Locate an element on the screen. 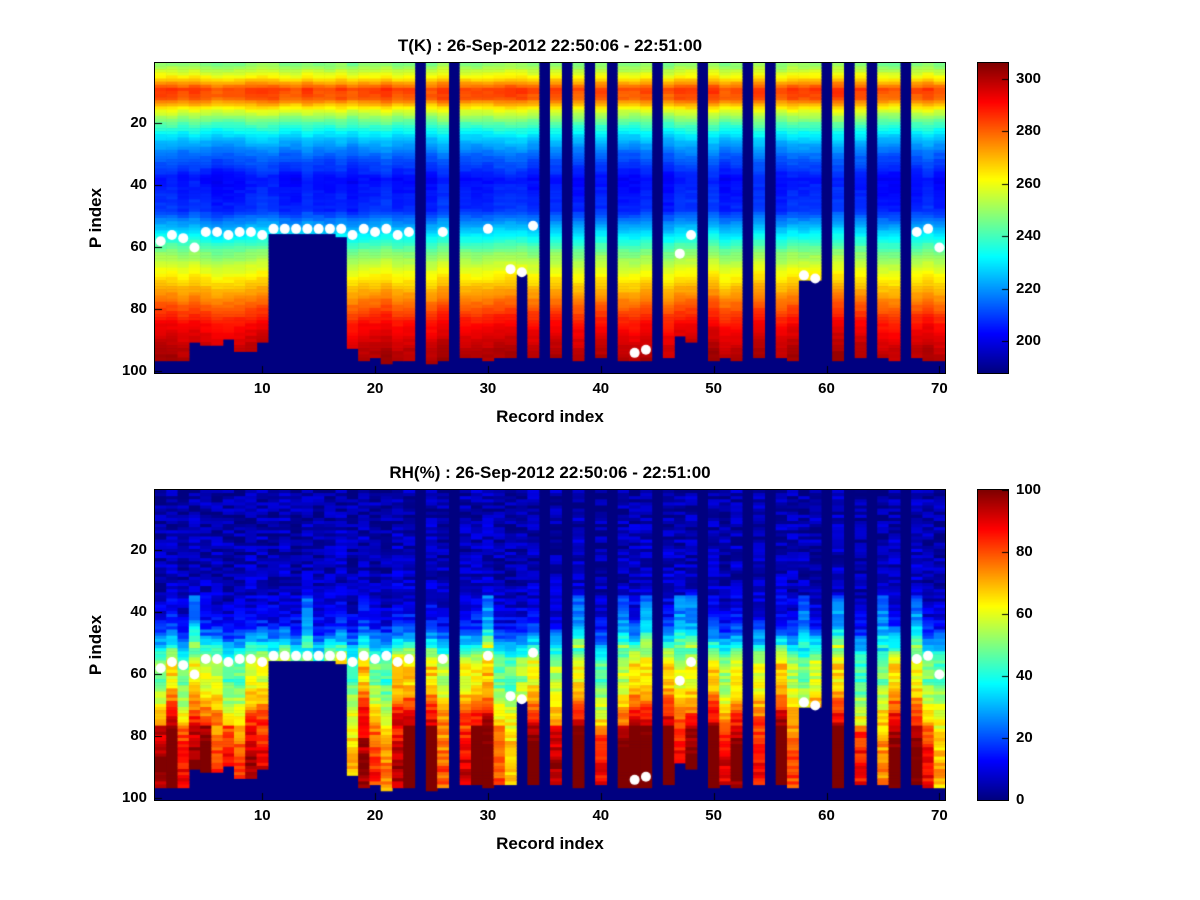  humidity-colorbar-canvas is located at coordinates (993, 645).